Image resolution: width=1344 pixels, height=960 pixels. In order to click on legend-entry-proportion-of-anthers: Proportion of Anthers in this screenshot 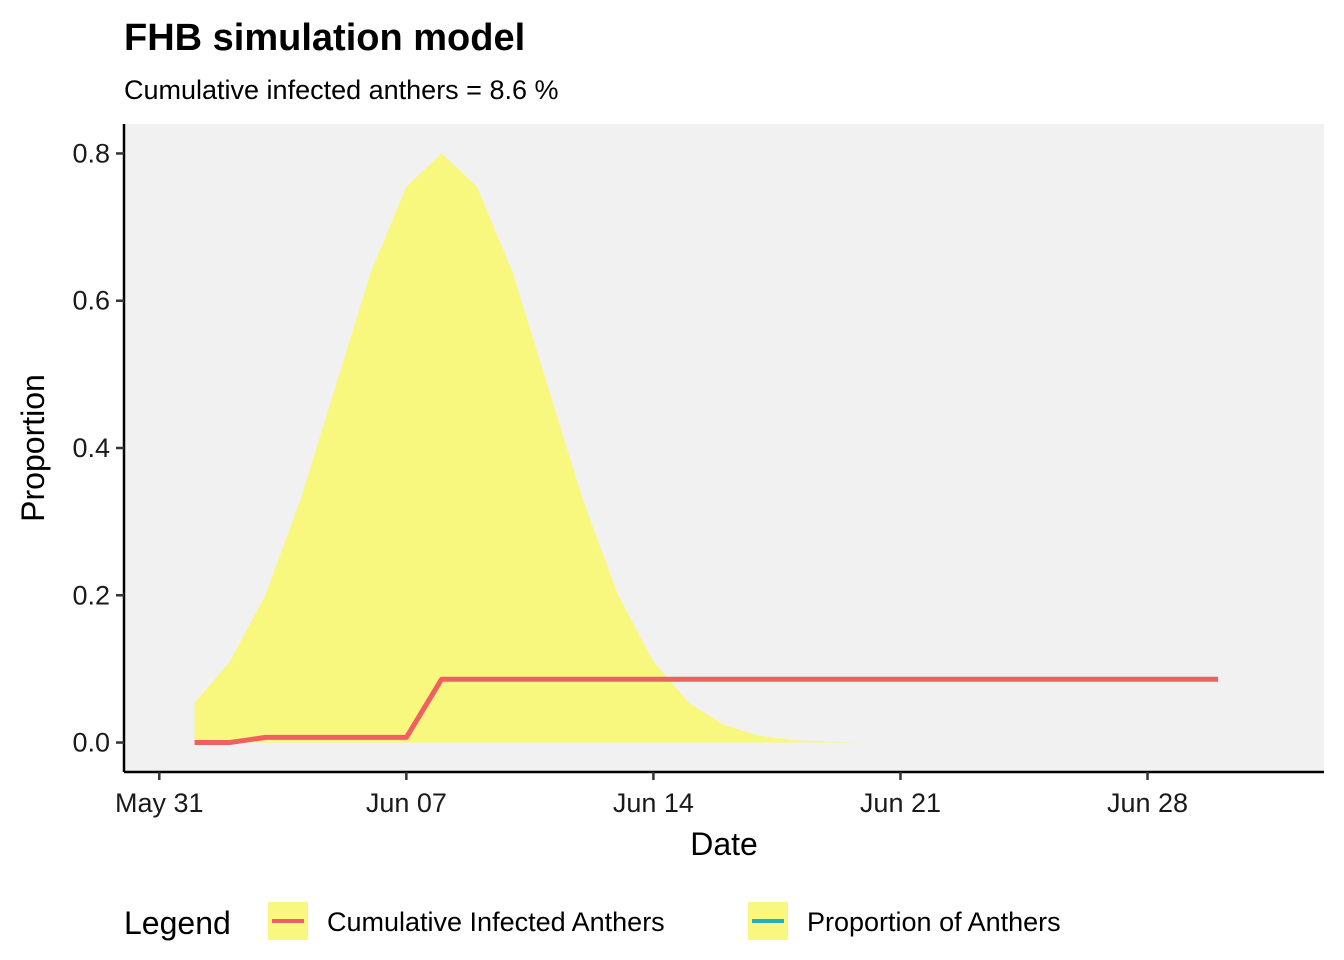, I will do `click(904, 921)`.